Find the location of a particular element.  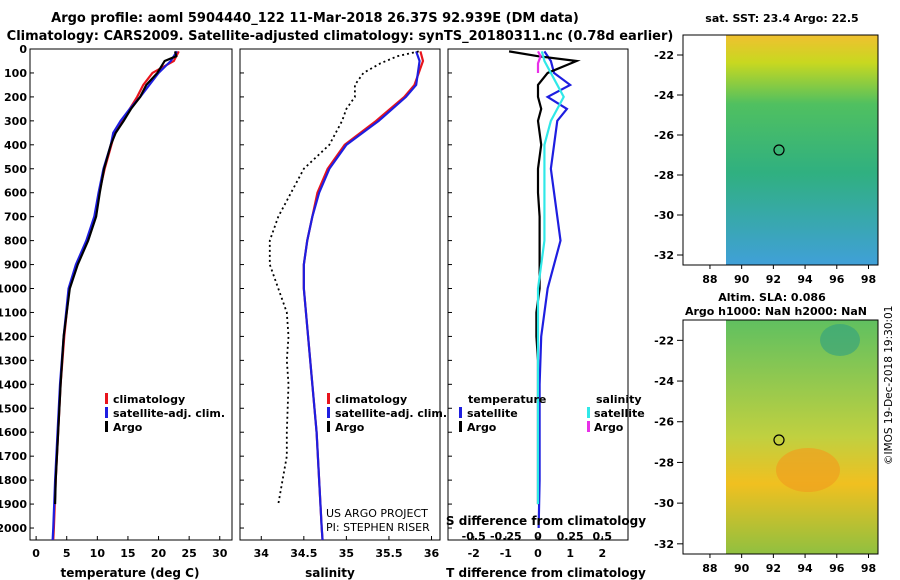

y-tick-label: 1300 is located at coordinates (13, 360).